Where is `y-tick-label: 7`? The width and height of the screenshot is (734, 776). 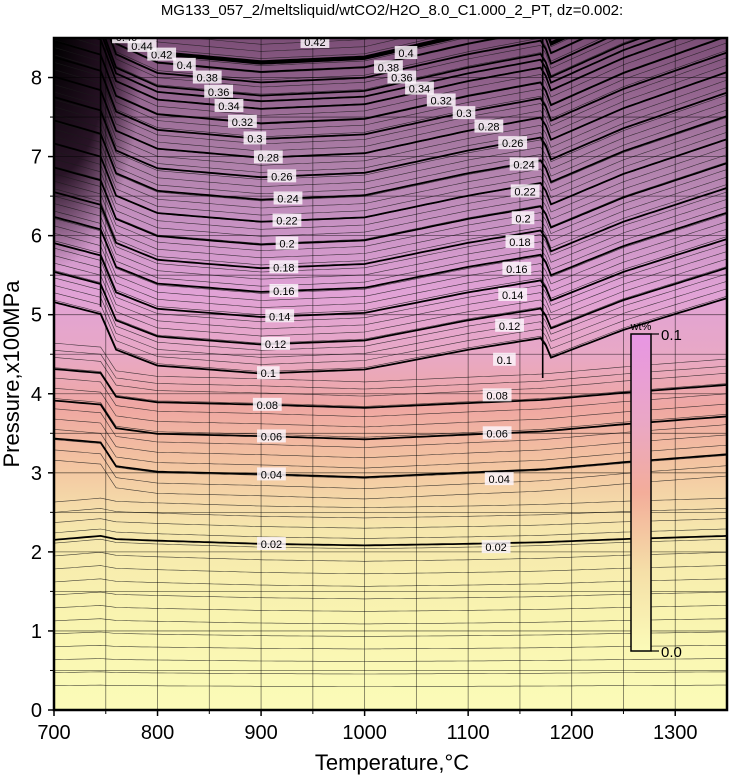 y-tick-label: 7 is located at coordinates (36, 158).